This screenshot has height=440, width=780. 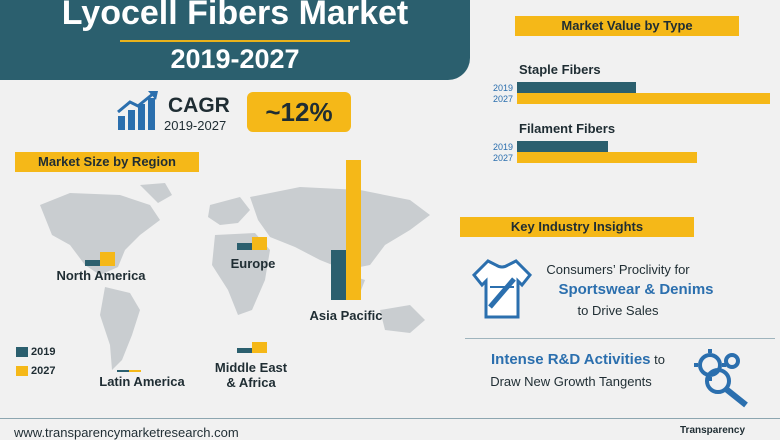 I want to click on legend-label-2027: 2027, so click(x=43, y=371).